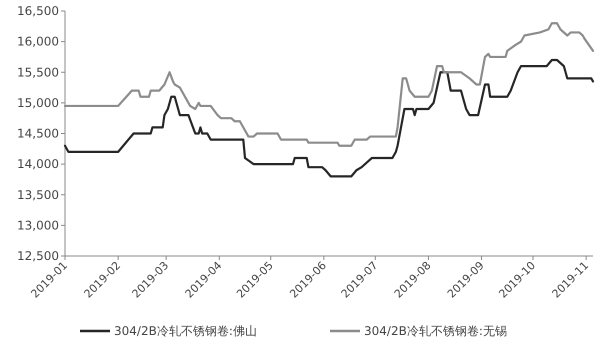 This screenshot has height=345, width=600. Describe the element at coordinates (38, 41) in the screenshot. I see `y-tick-label: 16,000` at that location.